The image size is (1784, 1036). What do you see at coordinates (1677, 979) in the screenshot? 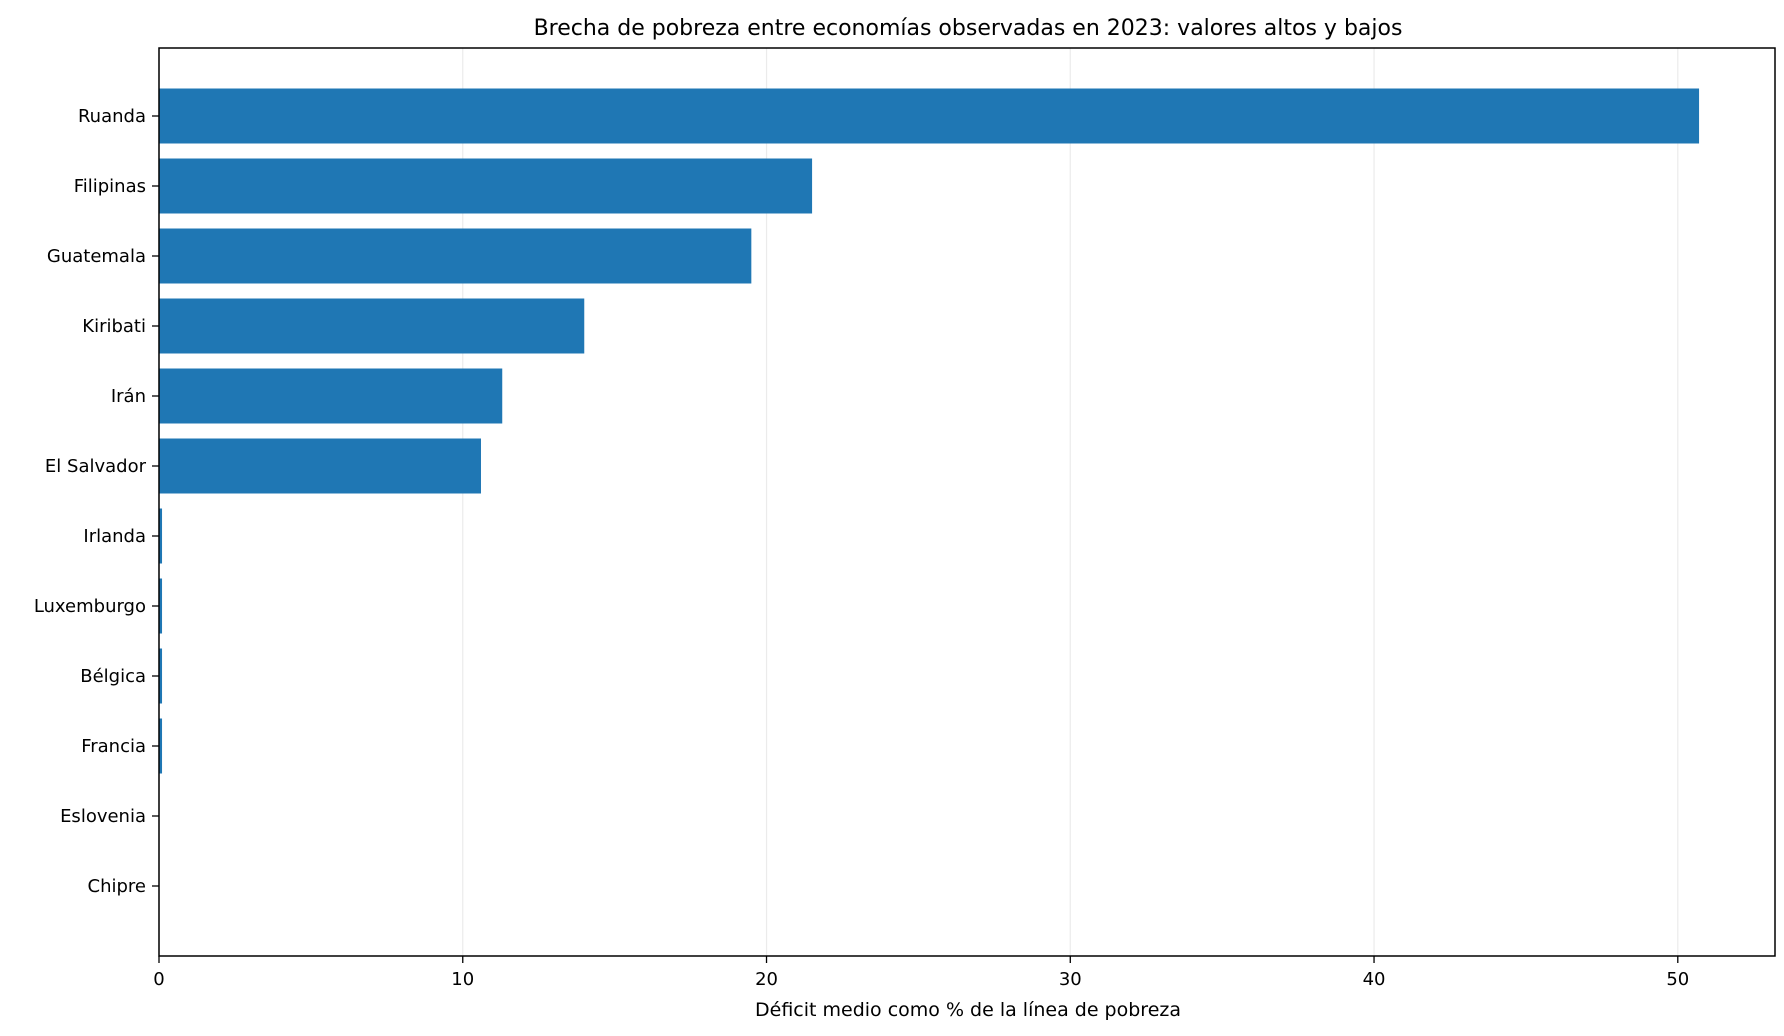
I see `x-tick-label: 50` at bounding box center [1677, 979].